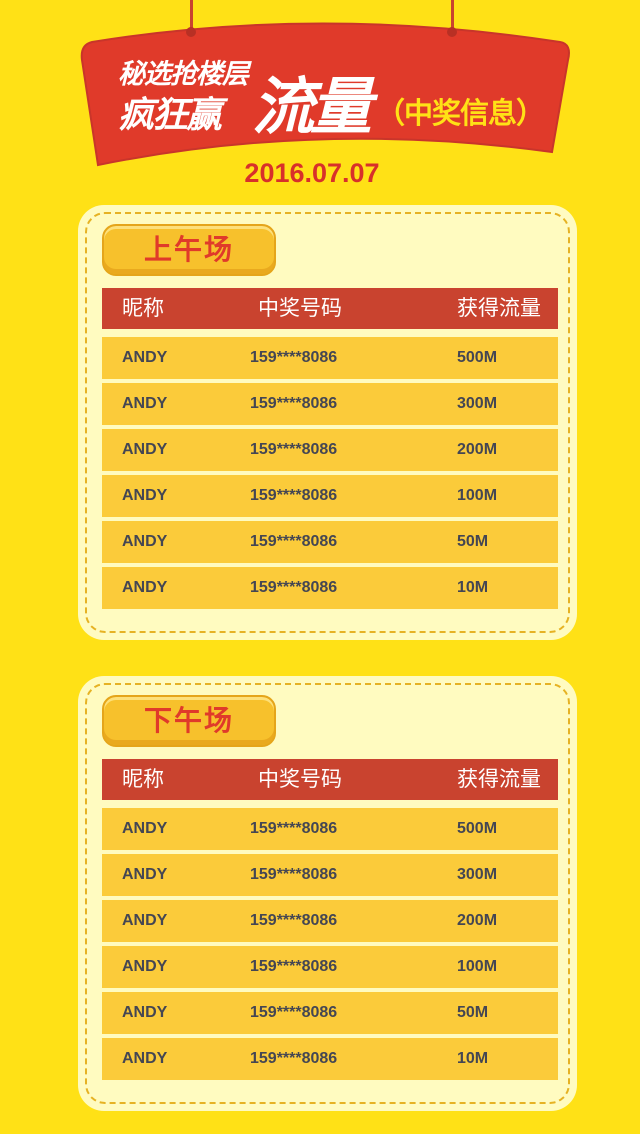  What do you see at coordinates (183, 74) in the screenshot?
I see `title-line1: 秘选抢楼层` at bounding box center [183, 74].